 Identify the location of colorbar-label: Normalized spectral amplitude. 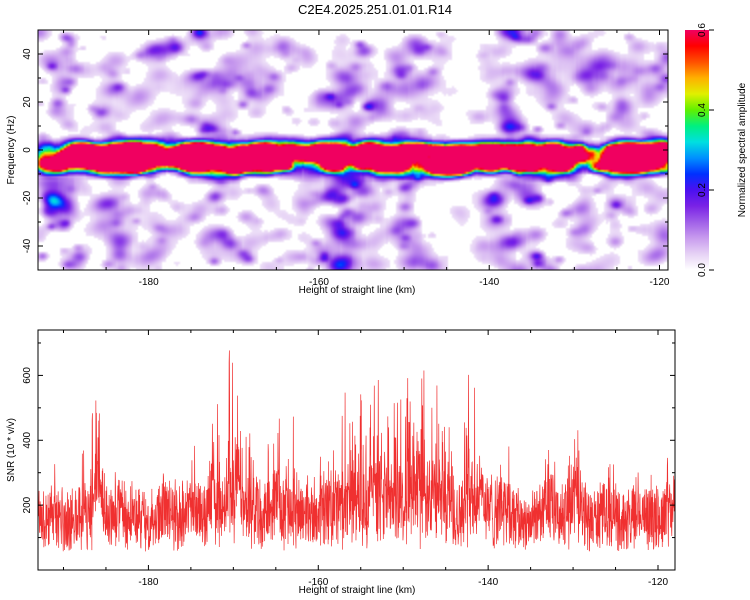
(742, 149).